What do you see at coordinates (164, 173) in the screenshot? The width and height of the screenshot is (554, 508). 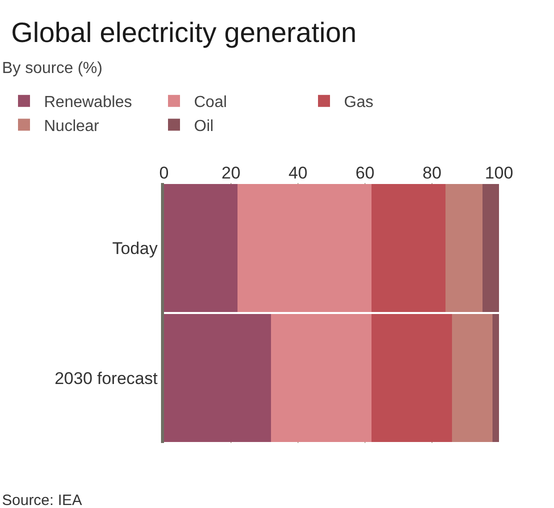 I see `x-tick-label: 0` at bounding box center [164, 173].